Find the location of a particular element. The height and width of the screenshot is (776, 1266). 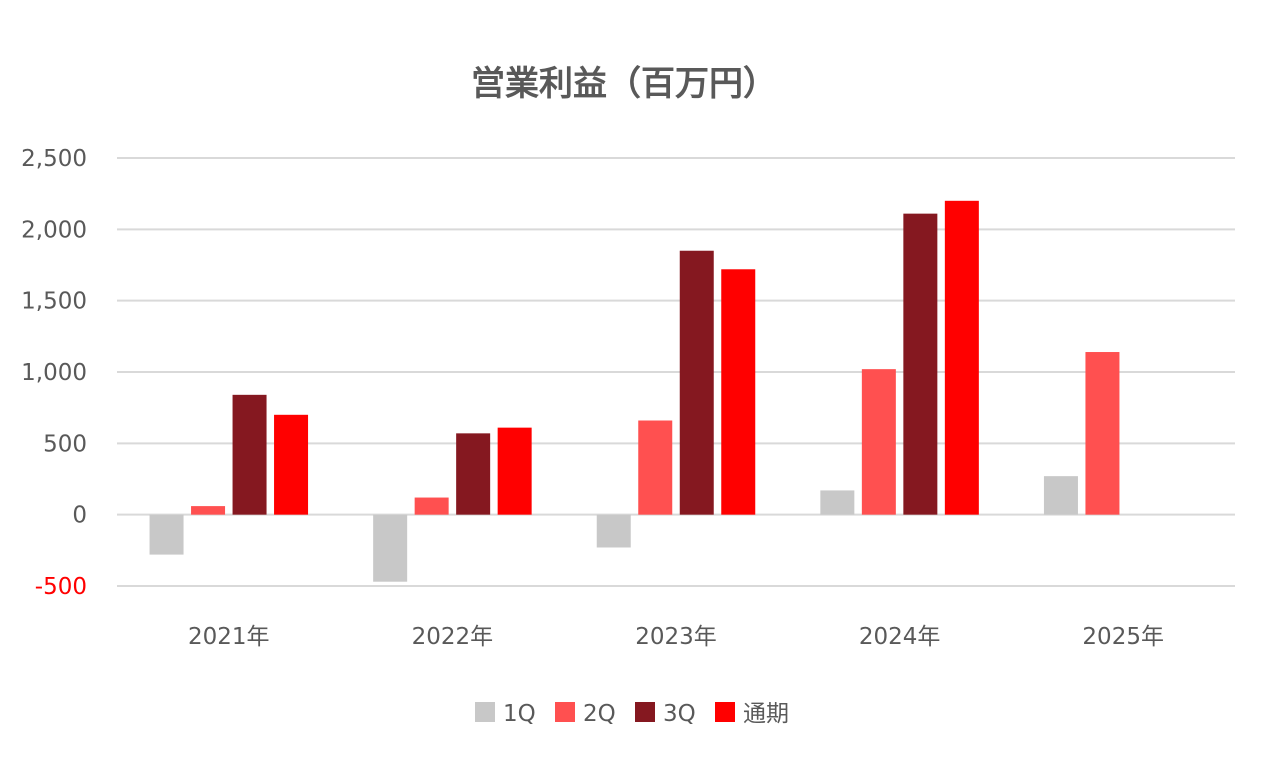

chart-title: 営業利益（百万円） is located at coordinates (624, 84).